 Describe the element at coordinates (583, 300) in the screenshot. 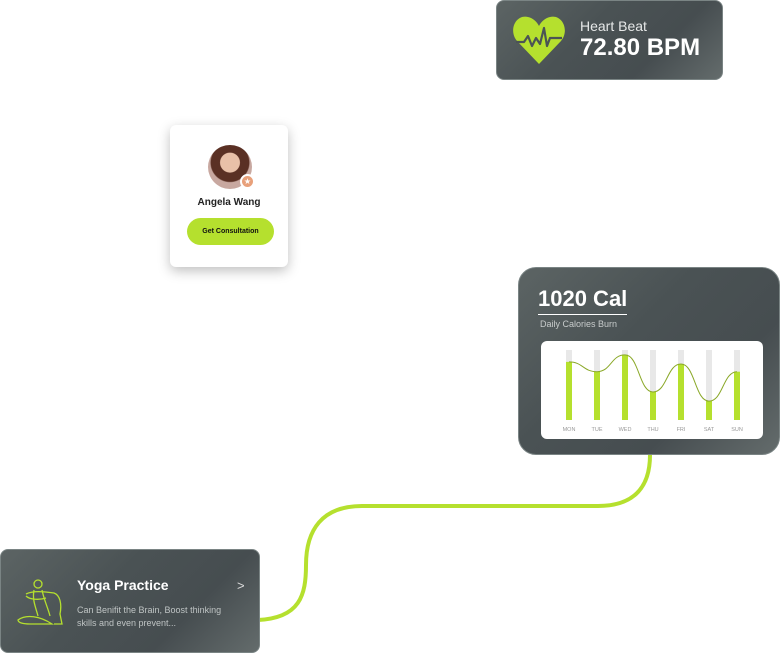

I see `calories-value: 1020 Cal` at that location.